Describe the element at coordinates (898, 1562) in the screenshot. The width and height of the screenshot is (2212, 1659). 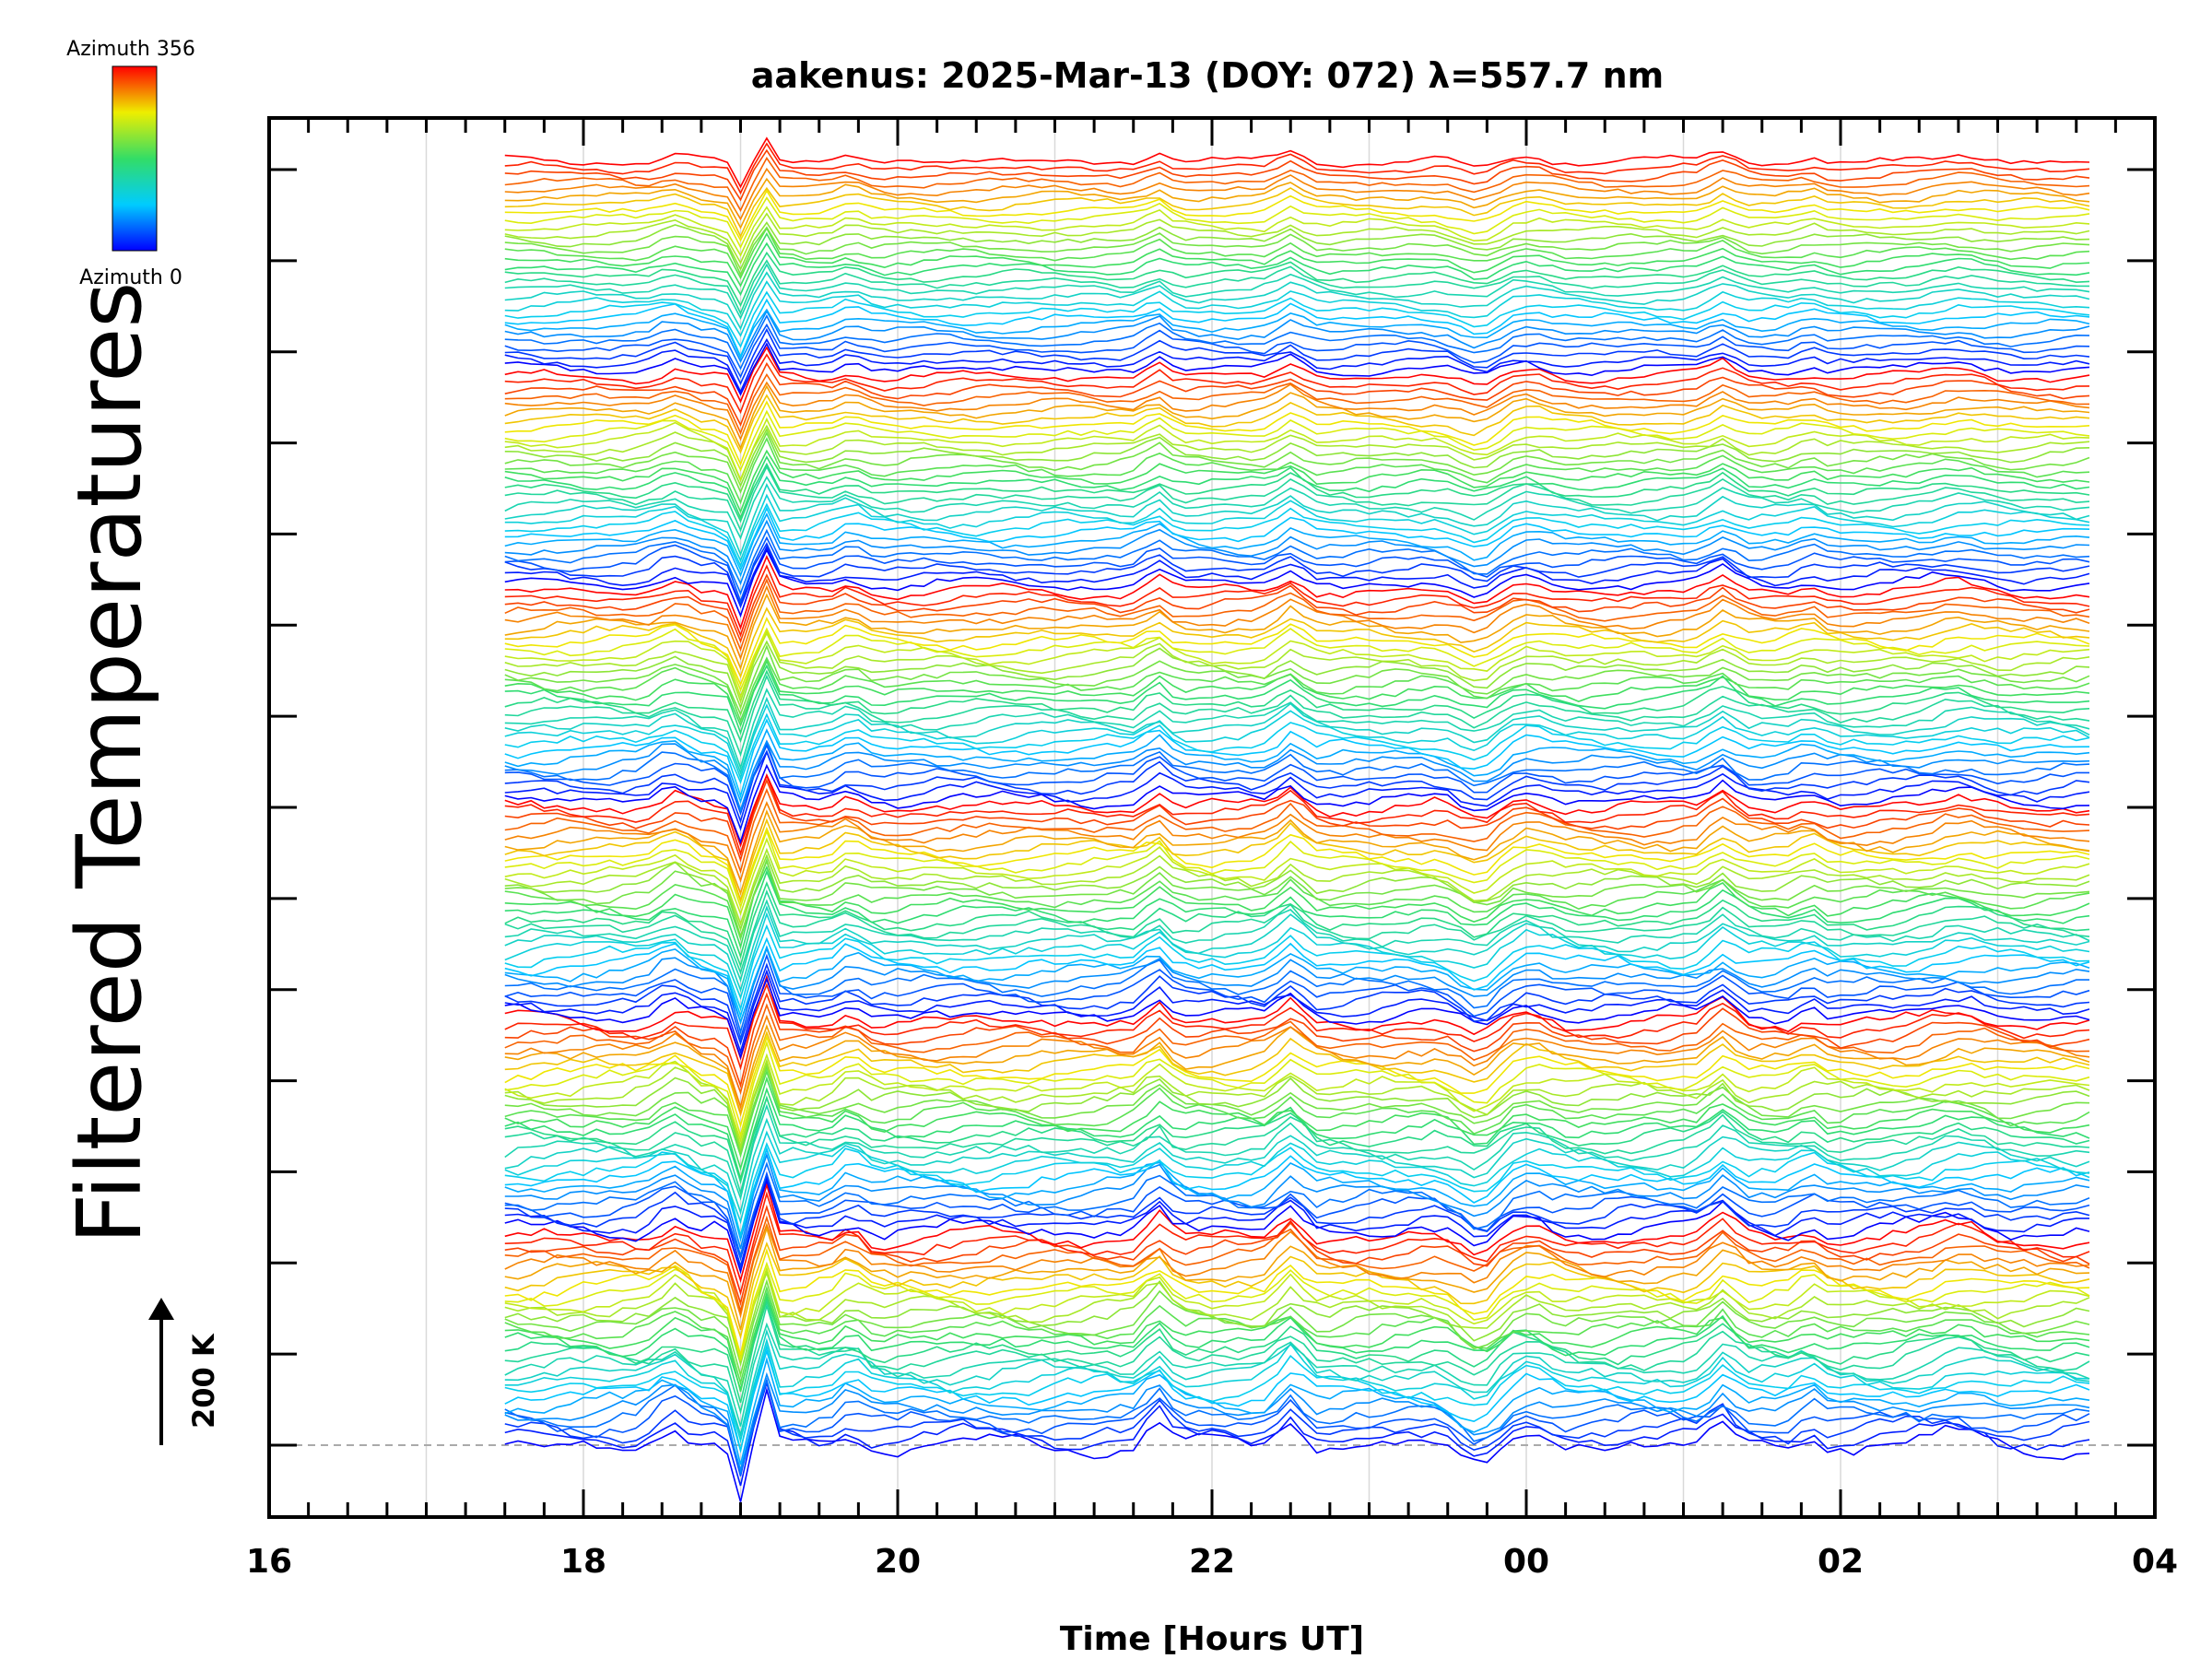
I see `x-tick-label: 20` at that location.